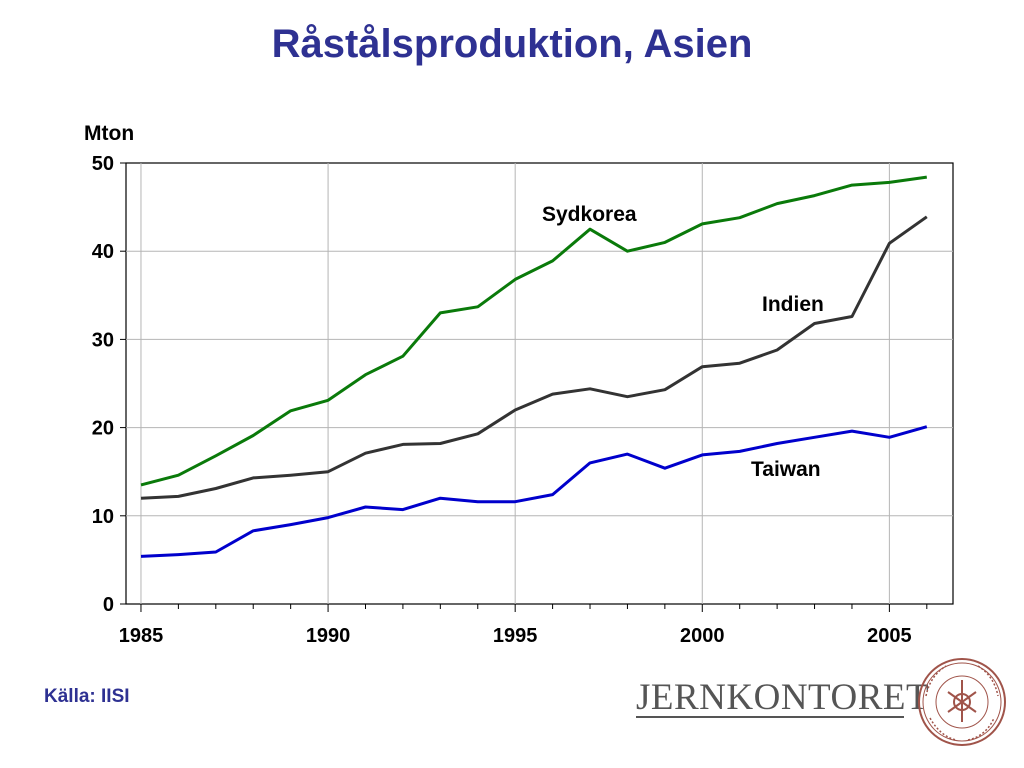  I want to click on logo-underline, so click(770, 717).